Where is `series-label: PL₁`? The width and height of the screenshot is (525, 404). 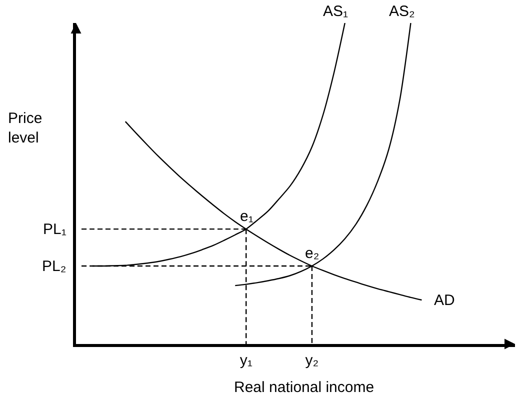
series-label: PL₁ is located at coordinates (54, 229).